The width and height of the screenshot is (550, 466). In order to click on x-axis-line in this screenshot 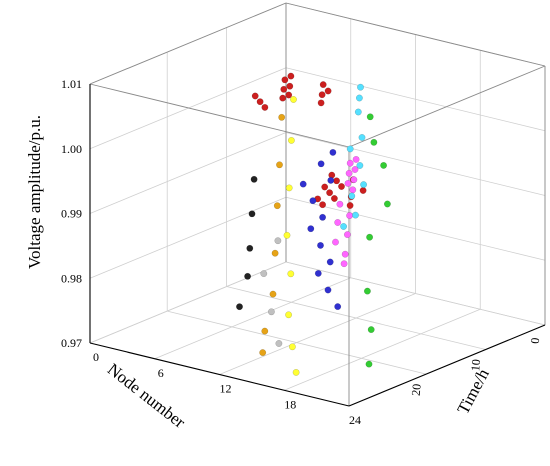, I will do `click(219, 374)`.